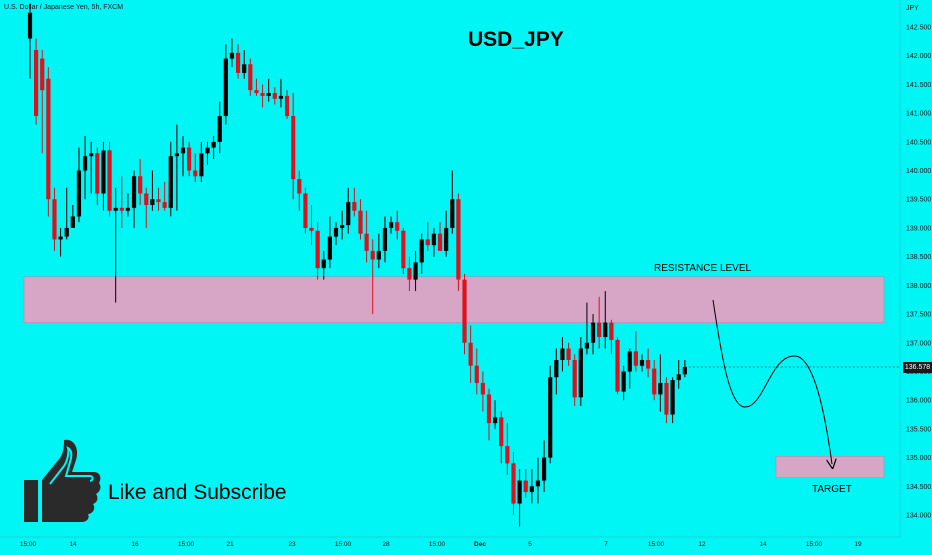 The height and width of the screenshot is (555, 932). I want to click on resistance-zone, so click(454, 299).